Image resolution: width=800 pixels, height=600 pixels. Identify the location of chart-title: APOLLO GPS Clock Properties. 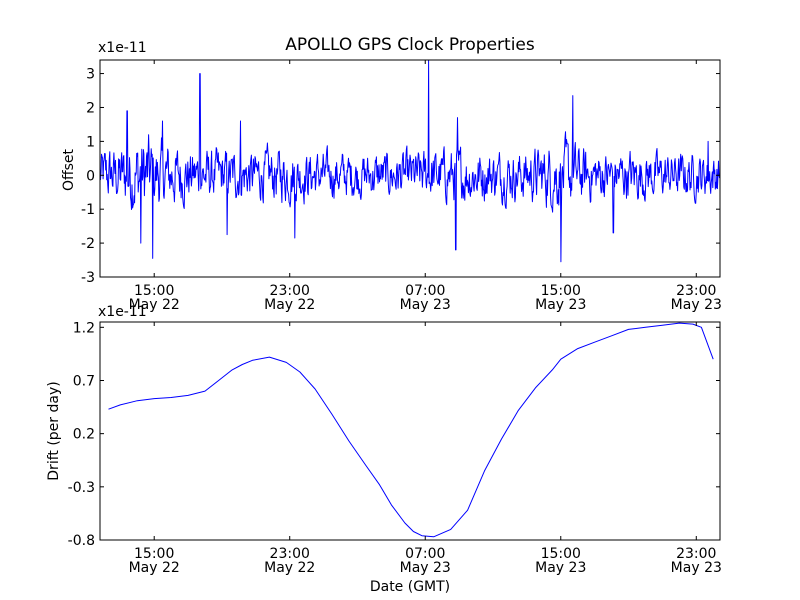
(410, 45).